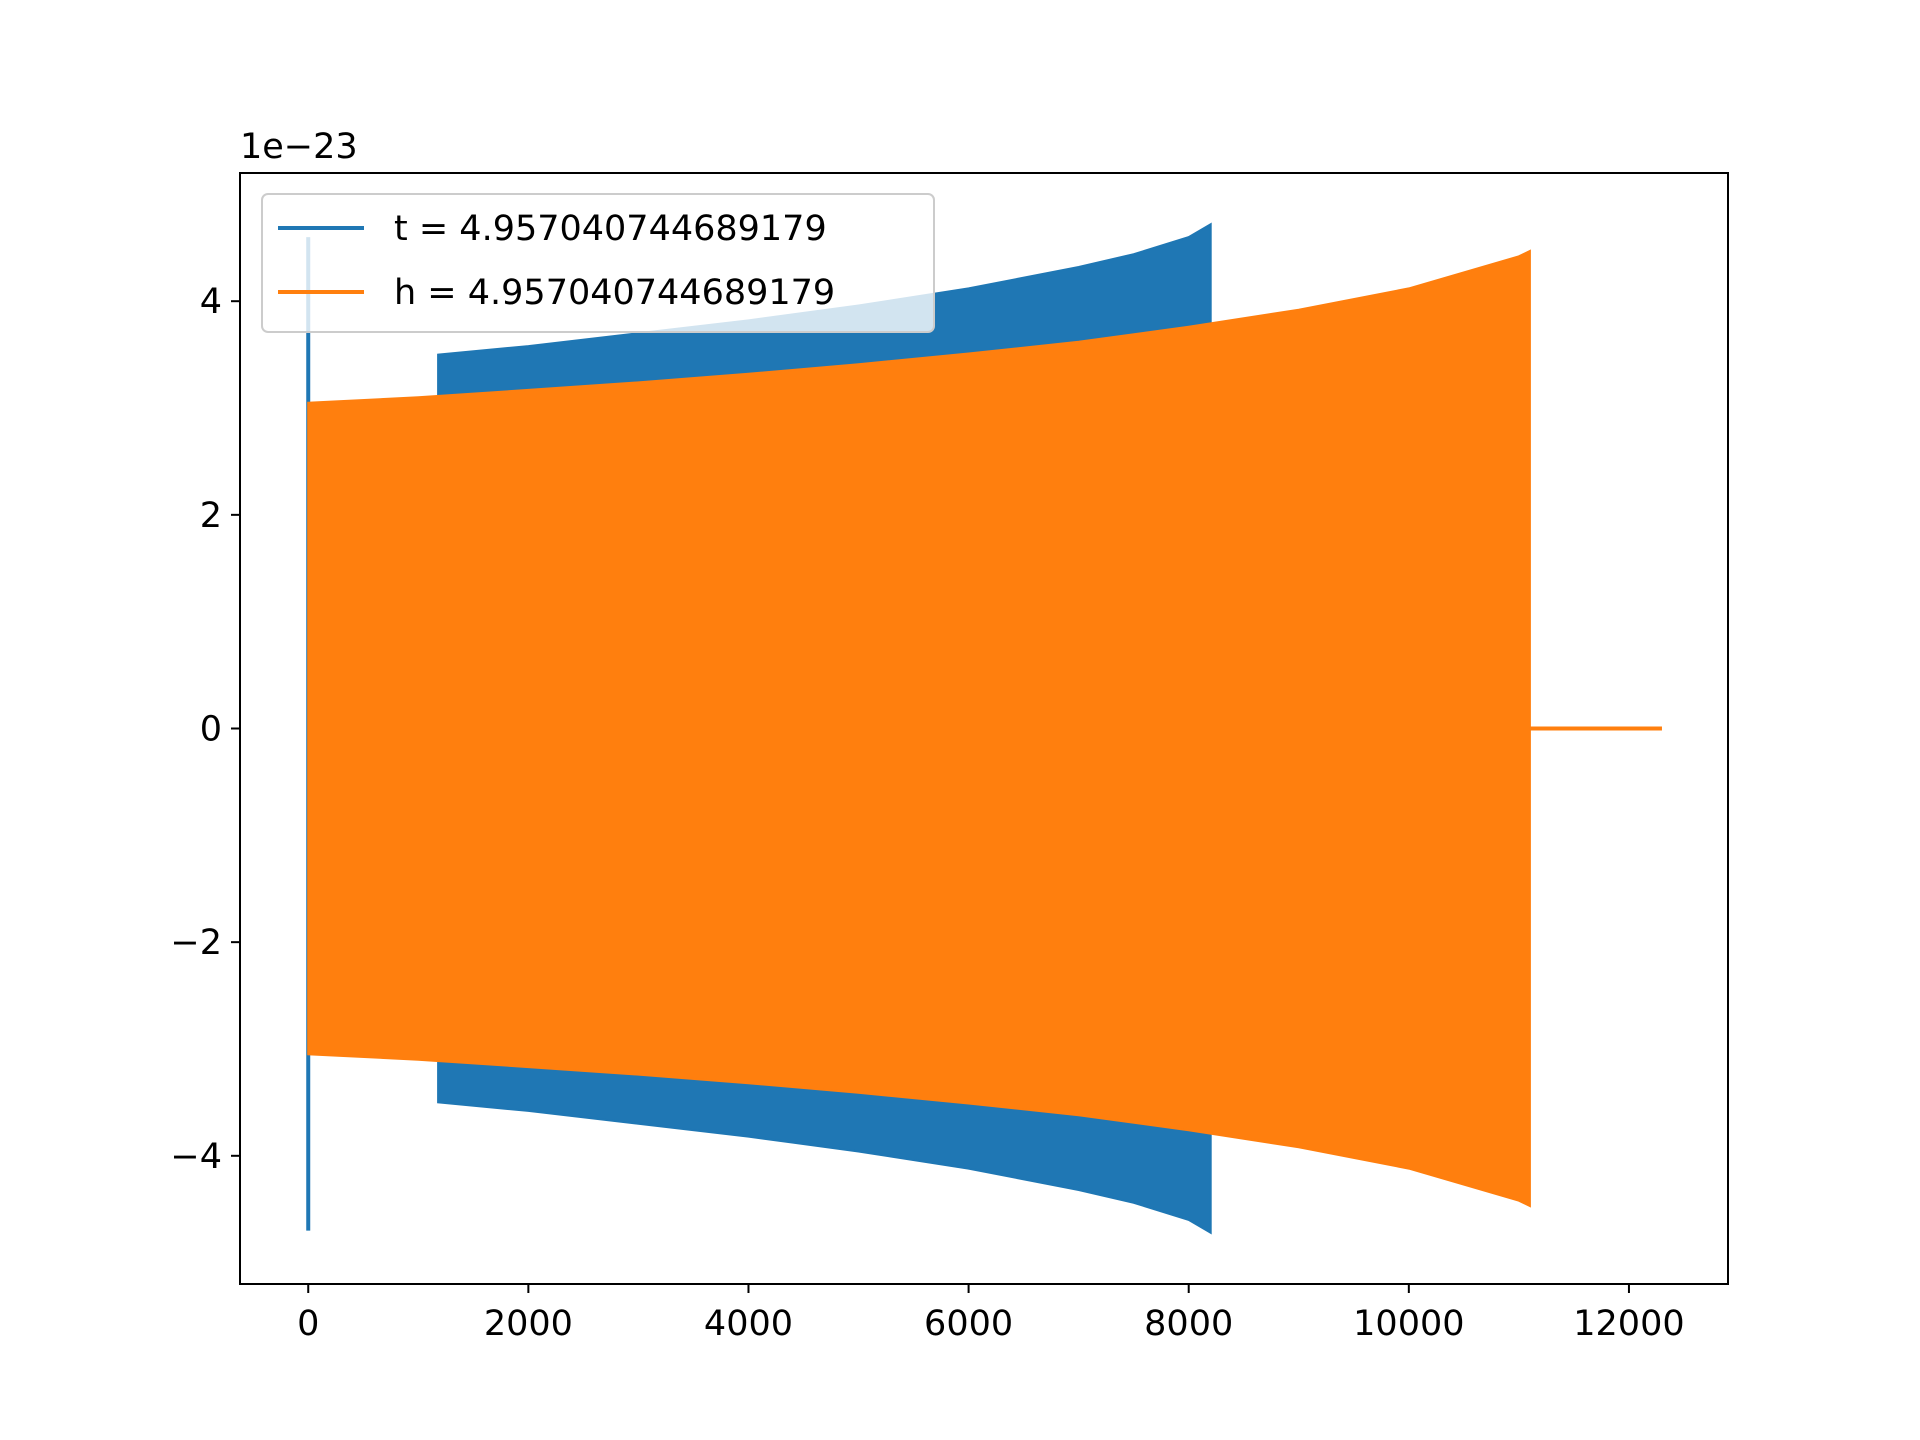 Image resolution: width=1920 pixels, height=1440 pixels. I want to click on x-tick-label: 10000, so click(1408, 1324).